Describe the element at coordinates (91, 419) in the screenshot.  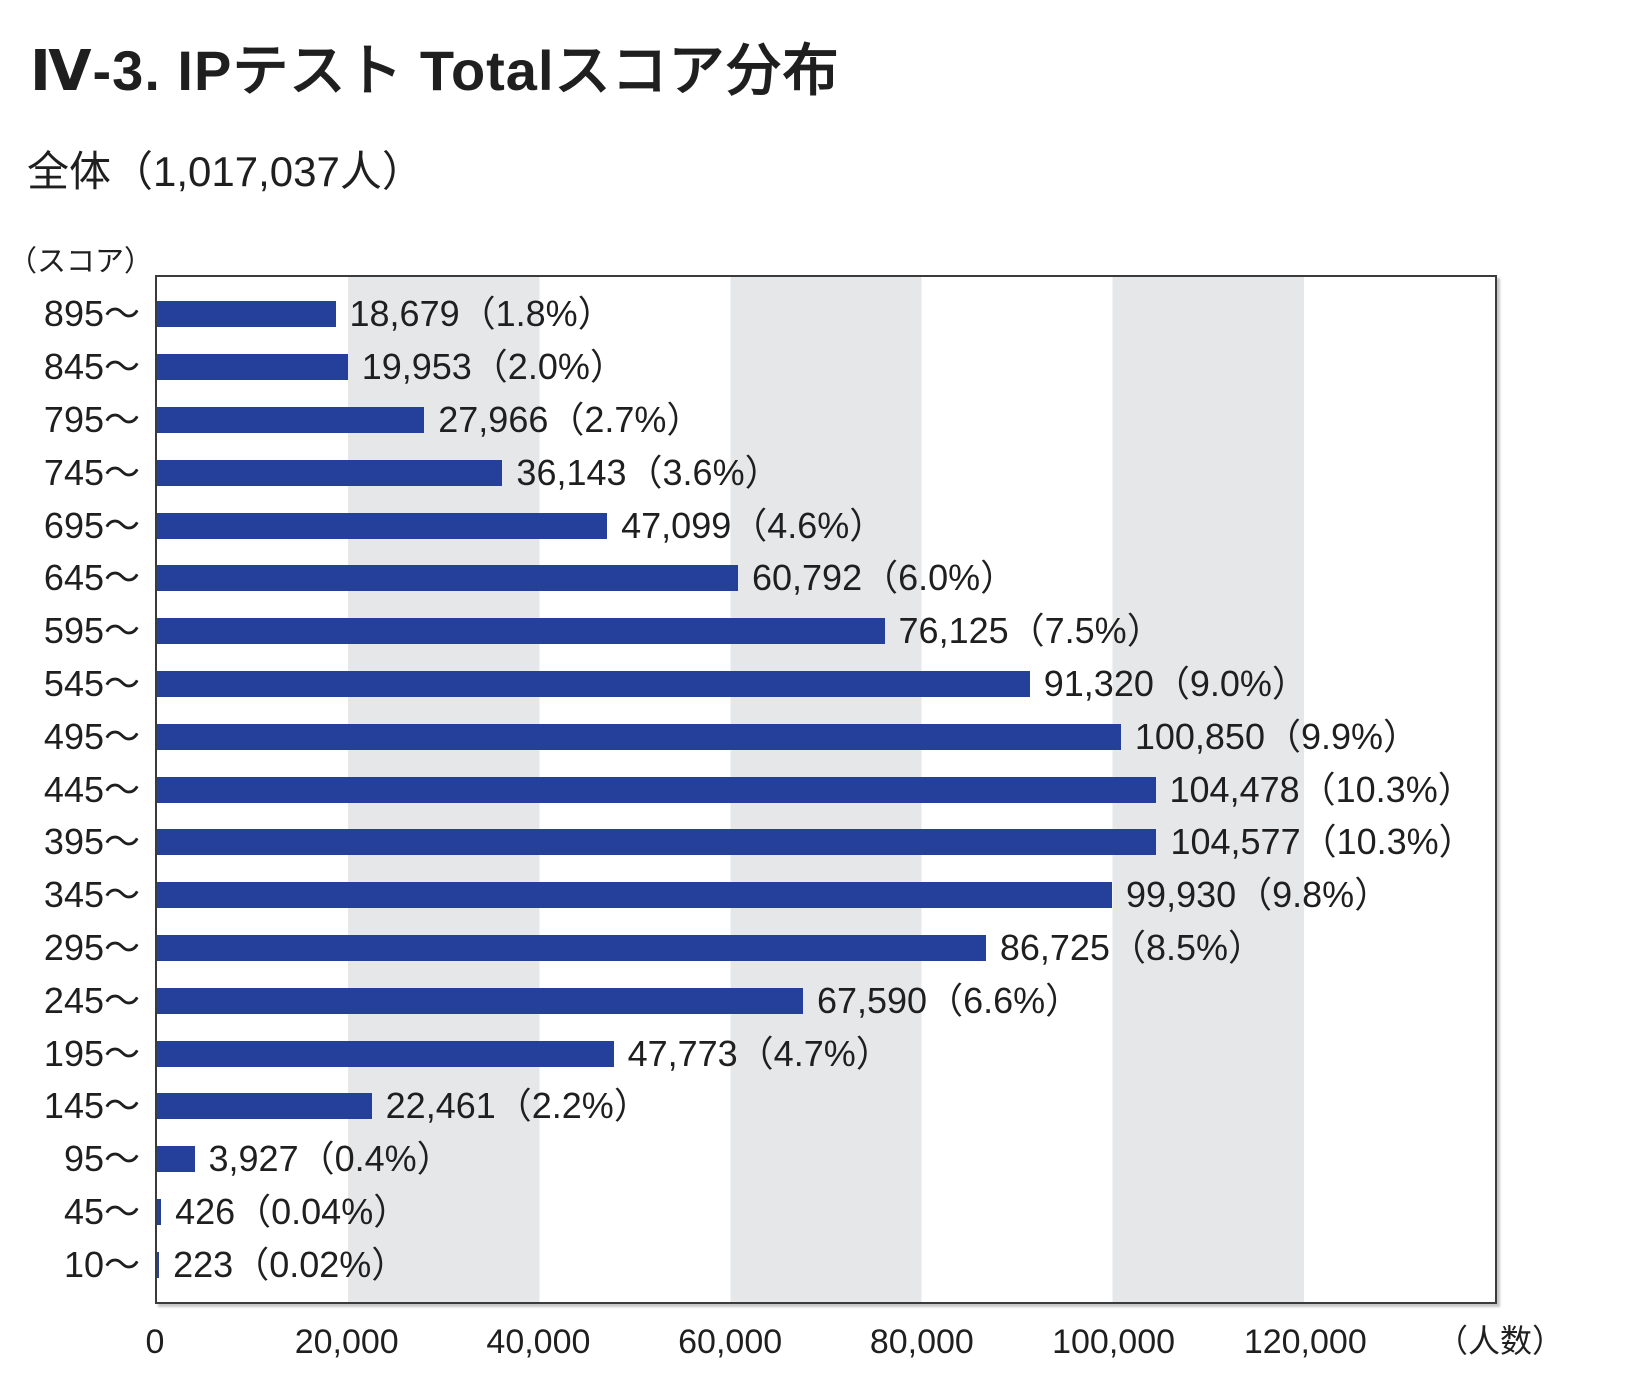
I see `score-range-label: 795〜` at that location.